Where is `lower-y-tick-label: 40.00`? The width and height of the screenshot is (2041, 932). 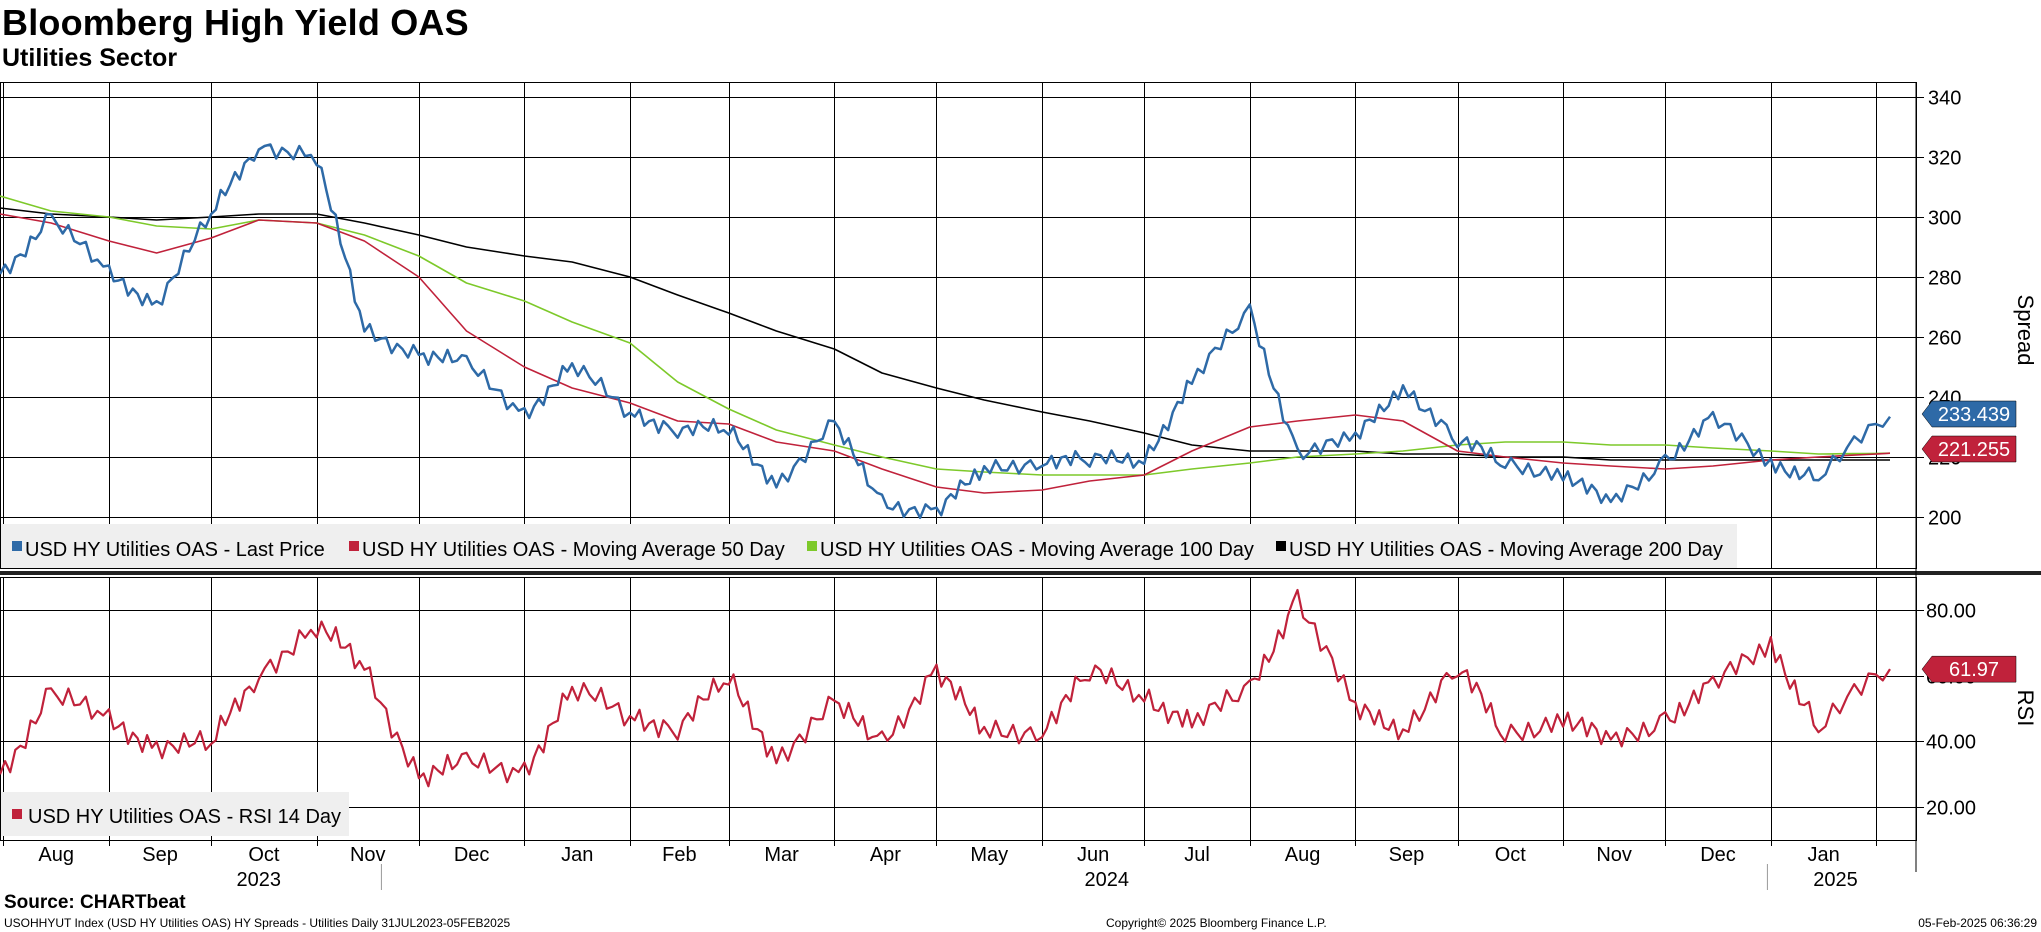 lower-y-tick-label: 40.00 is located at coordinates (1951, 743).